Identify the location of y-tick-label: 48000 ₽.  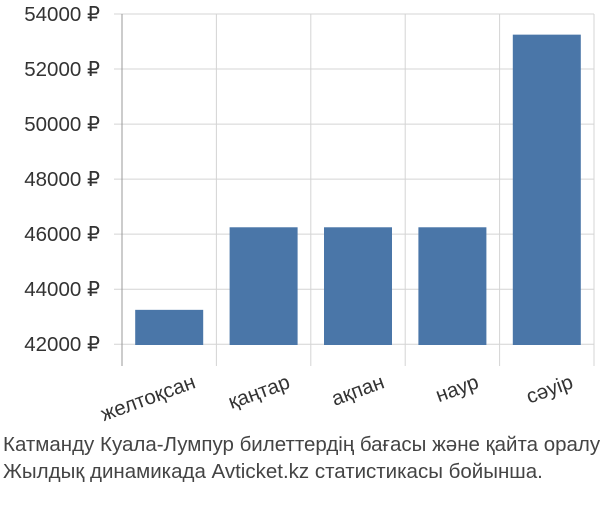
(62, 179).